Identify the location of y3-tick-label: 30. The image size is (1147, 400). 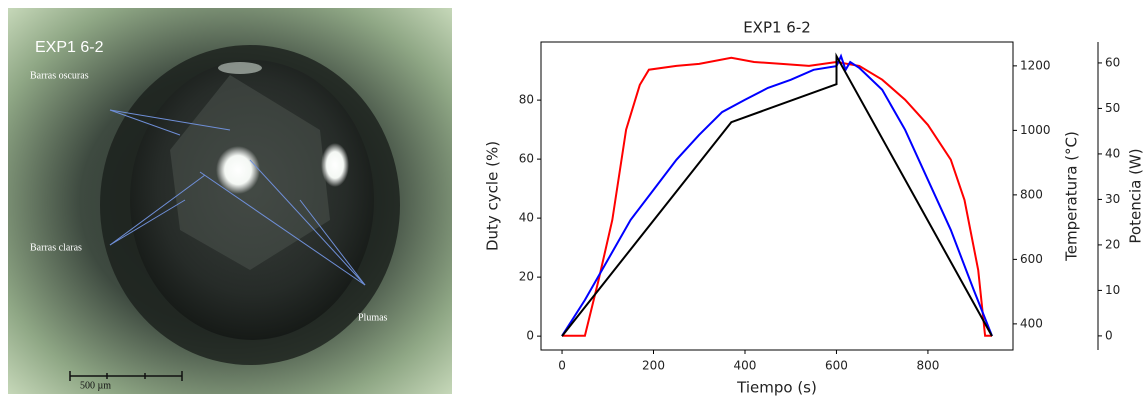
(1112, 199).